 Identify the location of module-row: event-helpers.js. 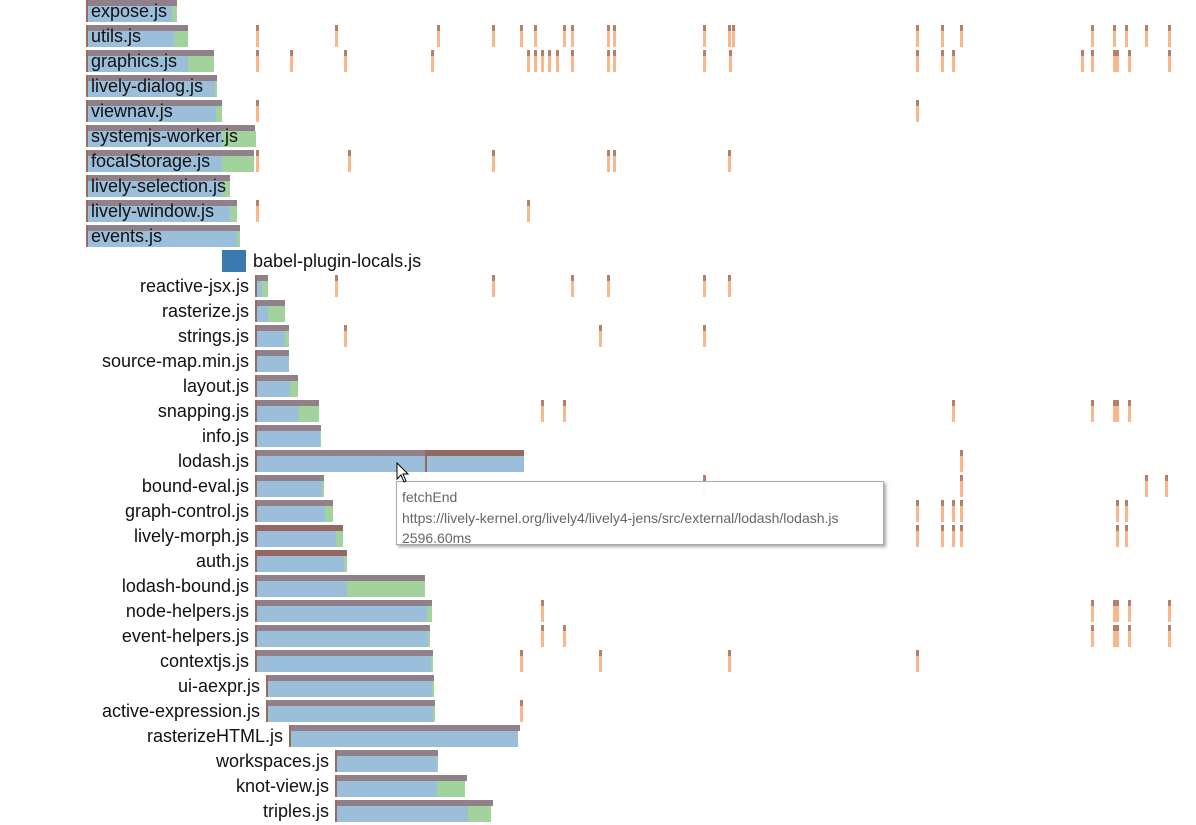
(598, 637).